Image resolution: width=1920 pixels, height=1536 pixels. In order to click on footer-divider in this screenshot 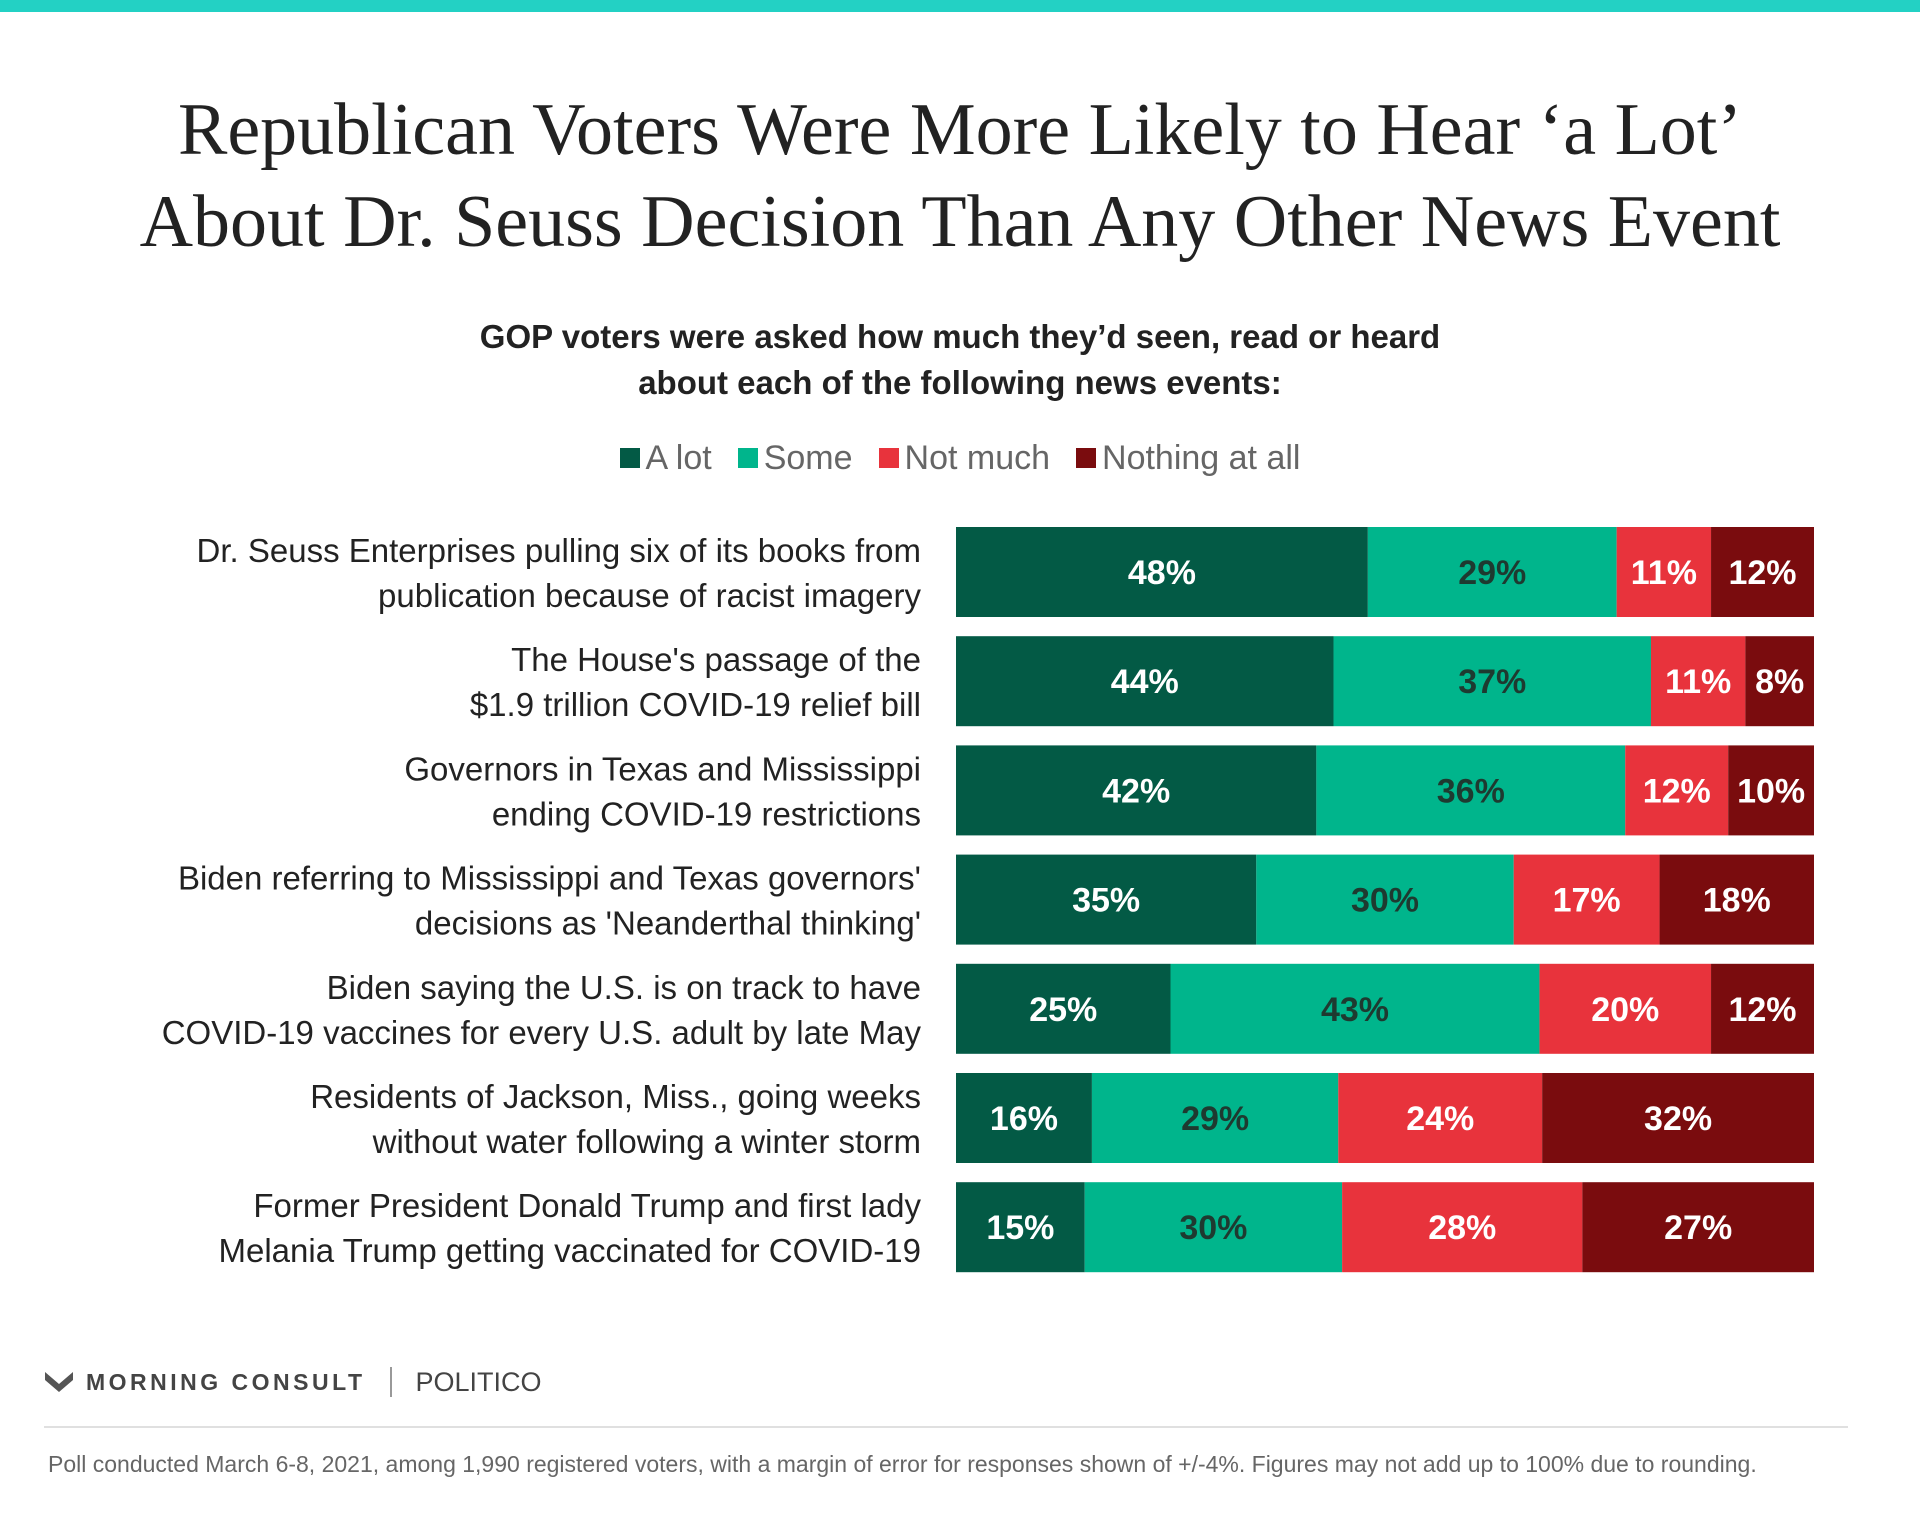, I will do `click(946, 1427)`.